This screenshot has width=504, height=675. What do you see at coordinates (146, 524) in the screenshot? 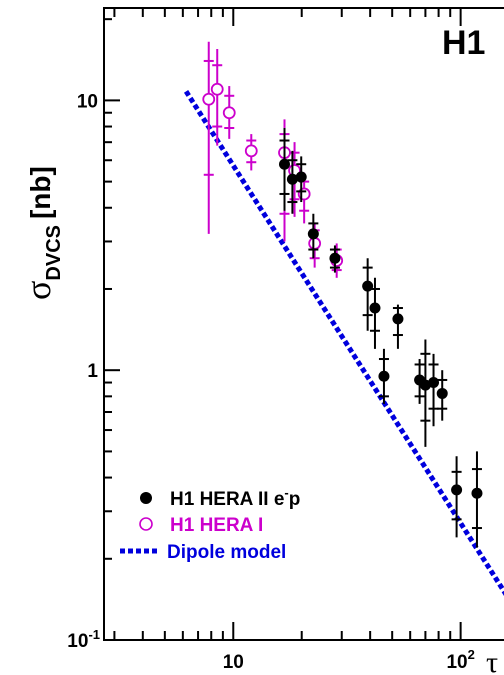
I see `legend-marker-open-circle` at bounding box center [146, 524].